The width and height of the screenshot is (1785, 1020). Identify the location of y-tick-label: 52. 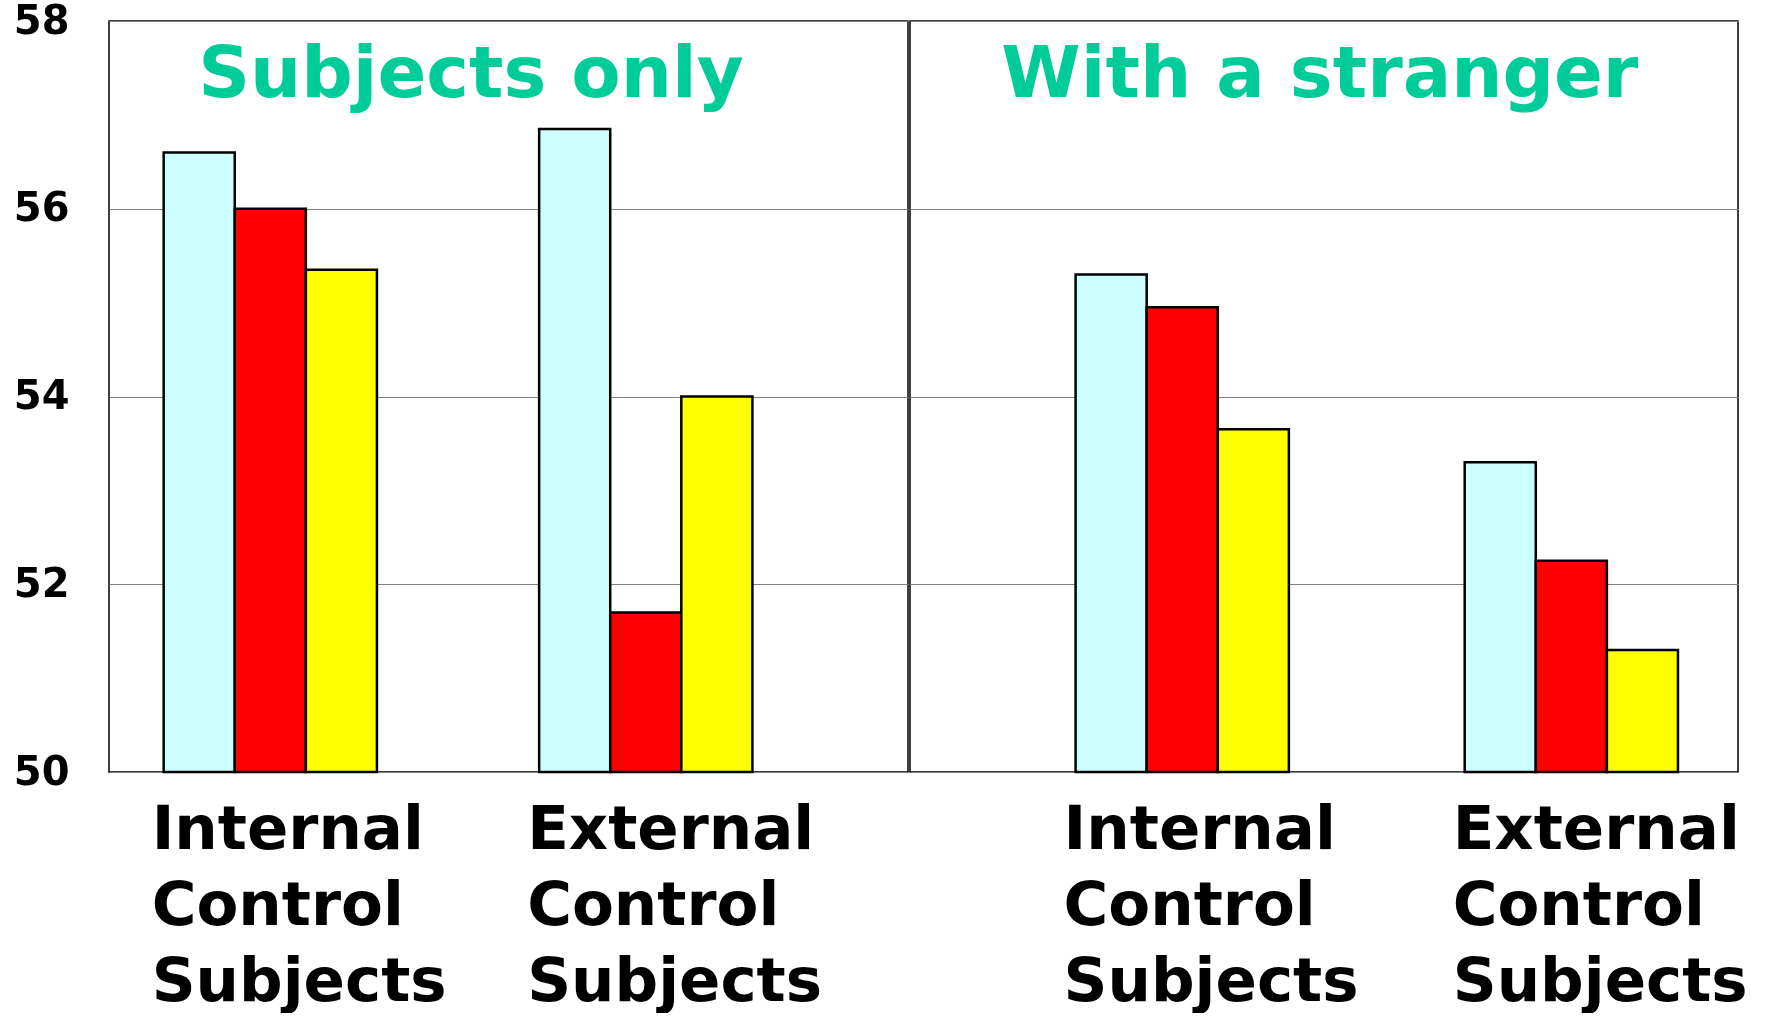
(41, 582).